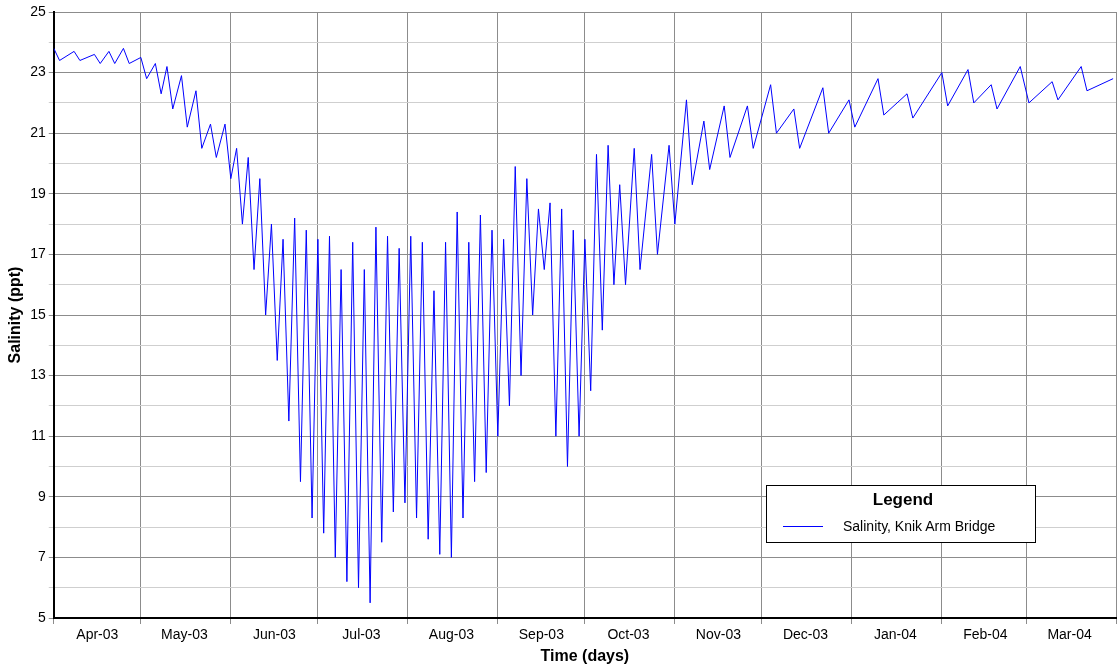 The width and height of the screenshot is (1119, 668). Describe the element at coordinates (38, 10) in the screenshot. I see `y-tick-label: 25` at that location.